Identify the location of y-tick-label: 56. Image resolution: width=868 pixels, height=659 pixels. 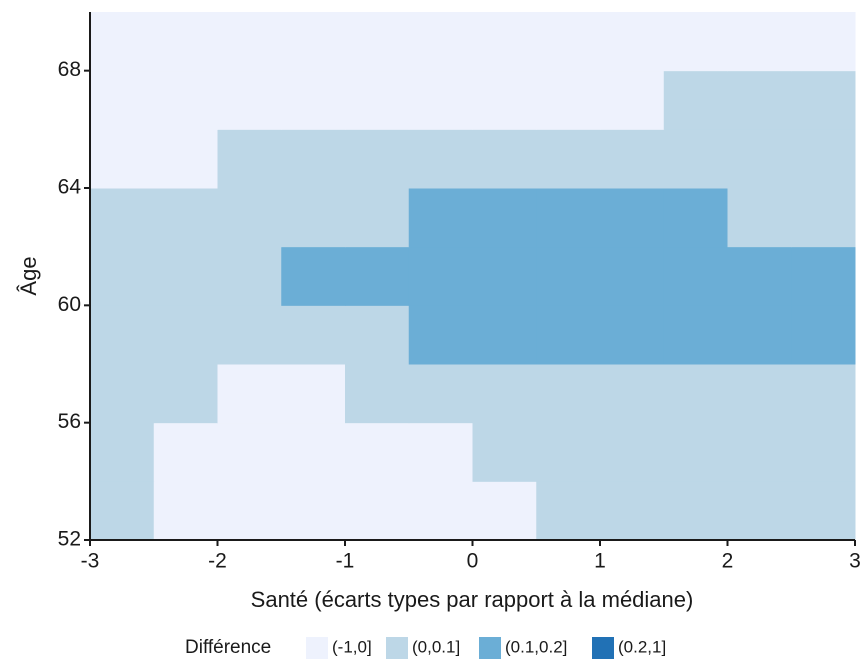
(69, 421).